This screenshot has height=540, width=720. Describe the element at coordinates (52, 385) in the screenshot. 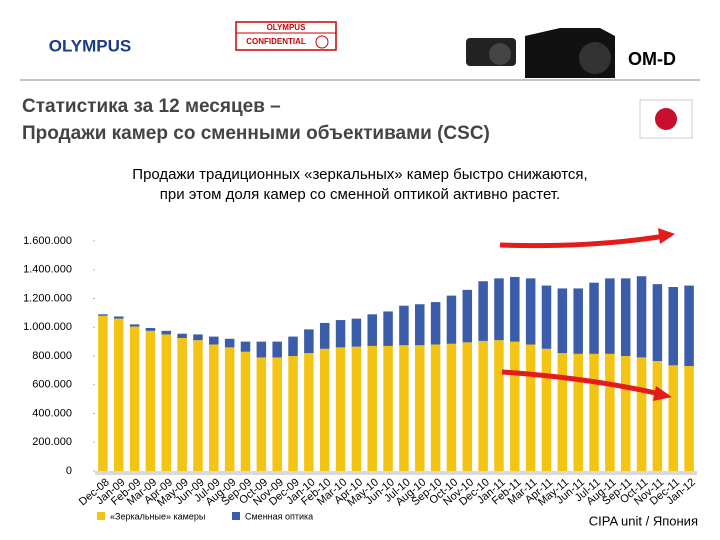

I see `y-tick-label: 600.000` at that location.